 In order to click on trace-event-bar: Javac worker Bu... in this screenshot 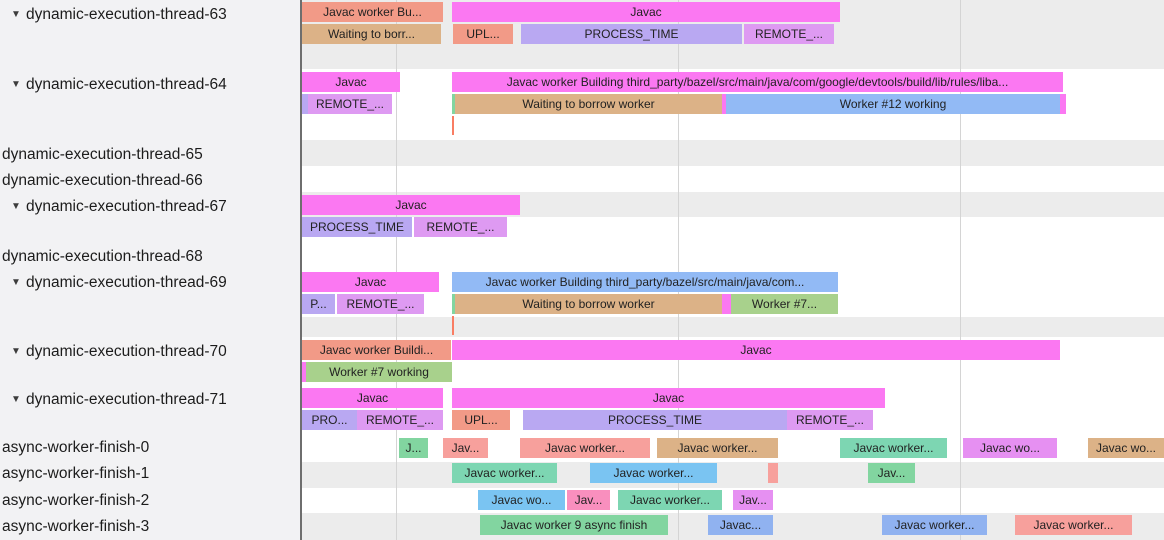, I will do `click(372, 12)`.